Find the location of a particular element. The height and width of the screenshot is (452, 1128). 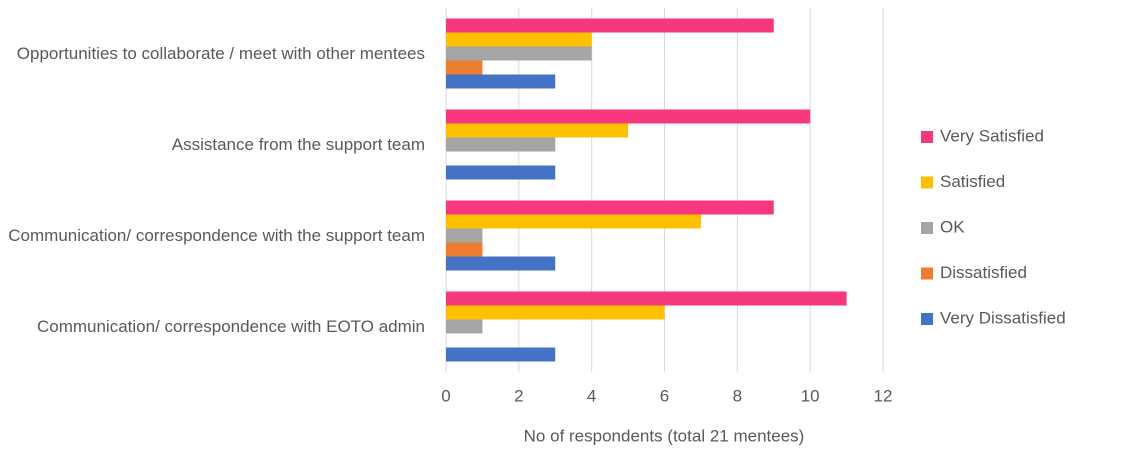

x-tick-label: 4 is located at coordinates (591, 395).